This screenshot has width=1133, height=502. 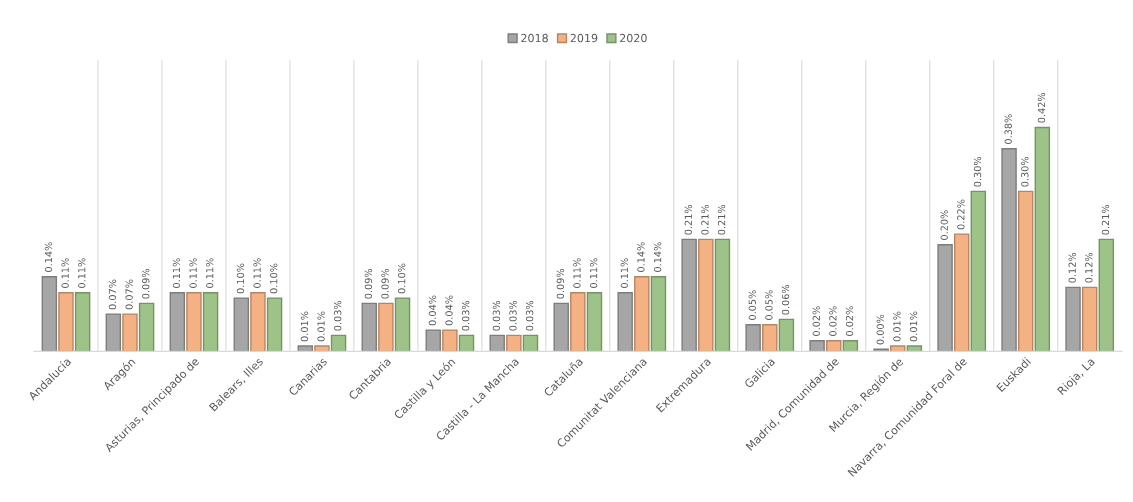 I want to click on data-label: 0.38%, so click(x=1008, y=129).